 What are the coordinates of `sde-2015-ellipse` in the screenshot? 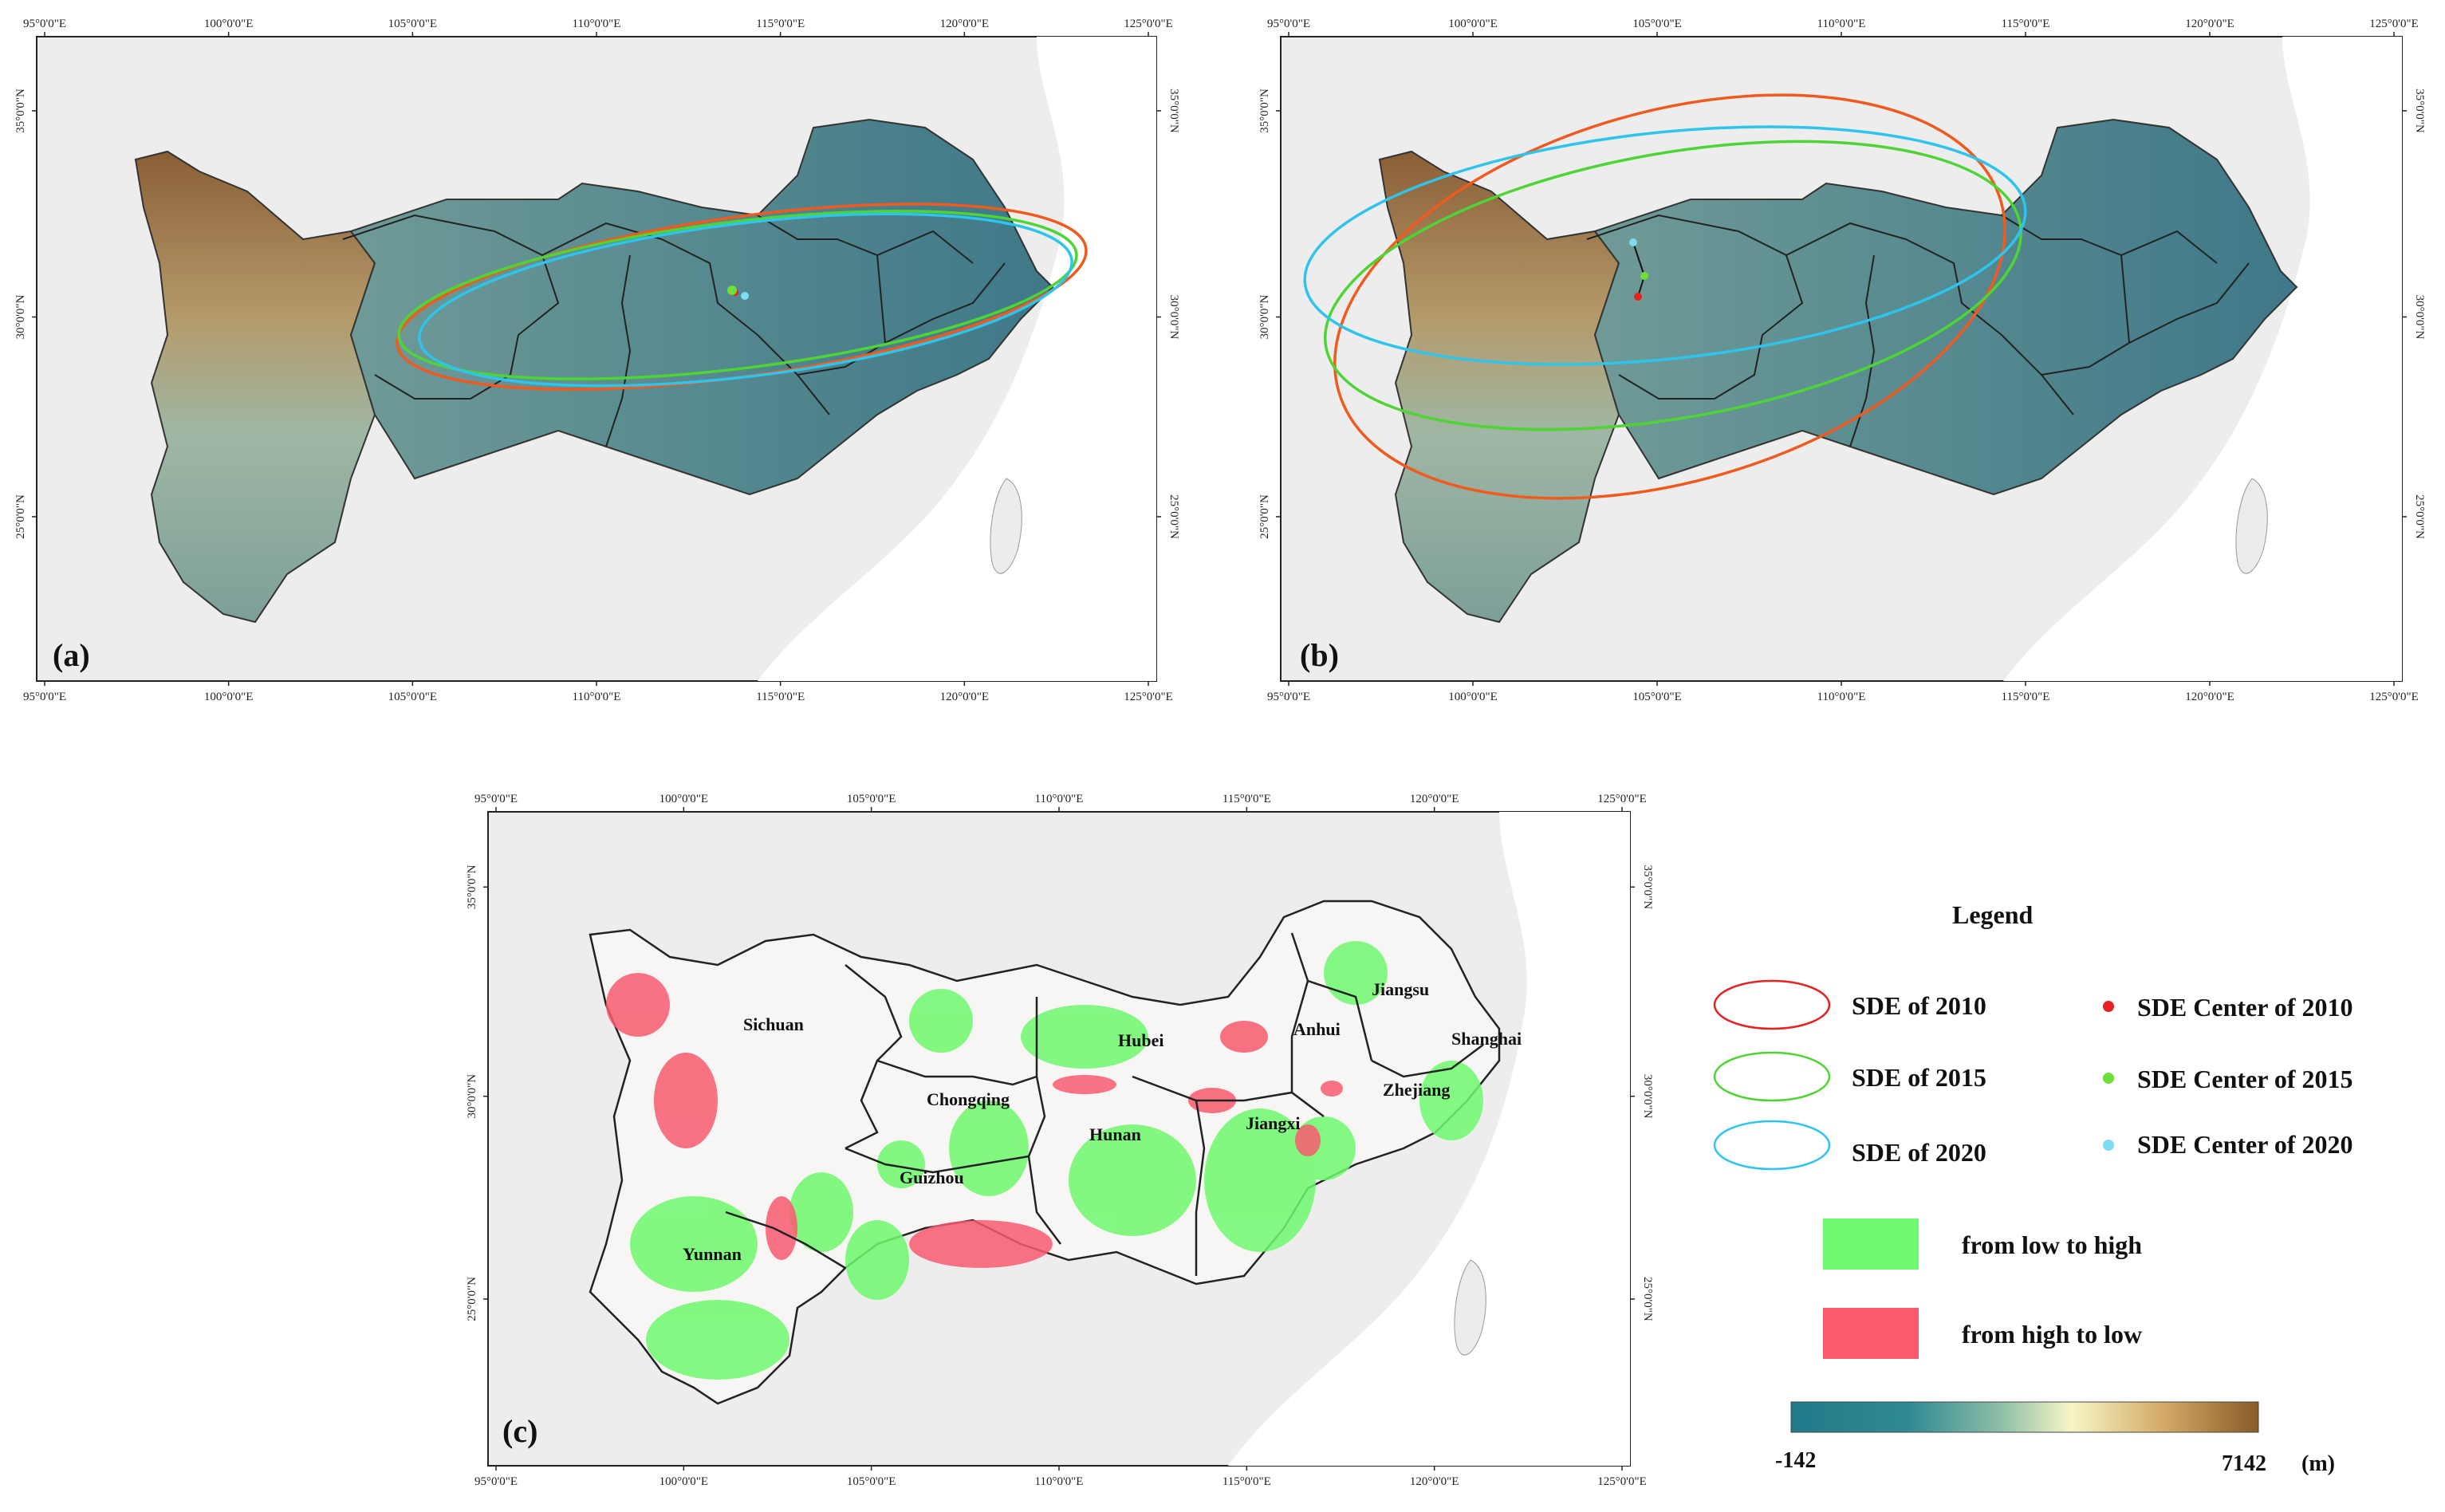 It's located at (1673, 285).